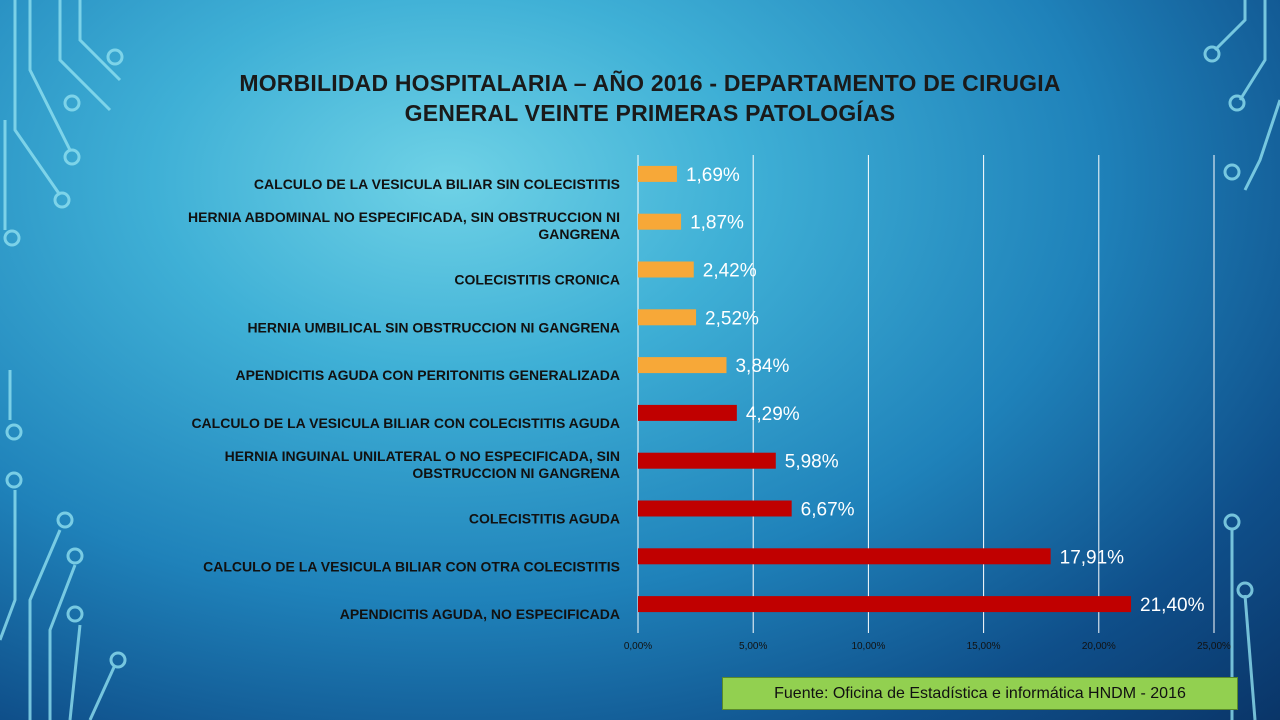 The height and width of the screenshot is (720, 1280). I want to click on chart-title-line2: GENERAL VEINTE PRIMERAS PATOLOGÍAS, so click(650, 113).